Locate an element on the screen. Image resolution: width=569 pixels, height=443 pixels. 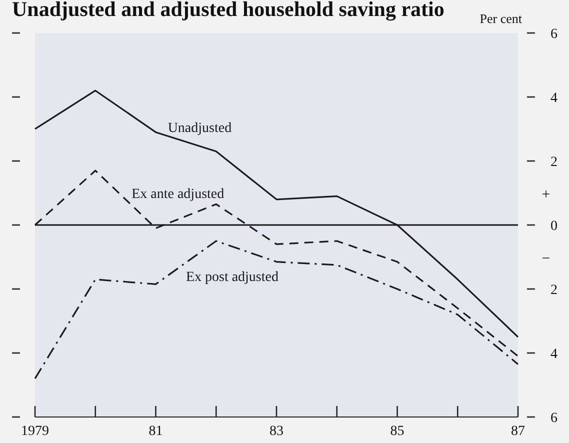
series-label: Ex post adjusted is located at coordinates (232, 277).